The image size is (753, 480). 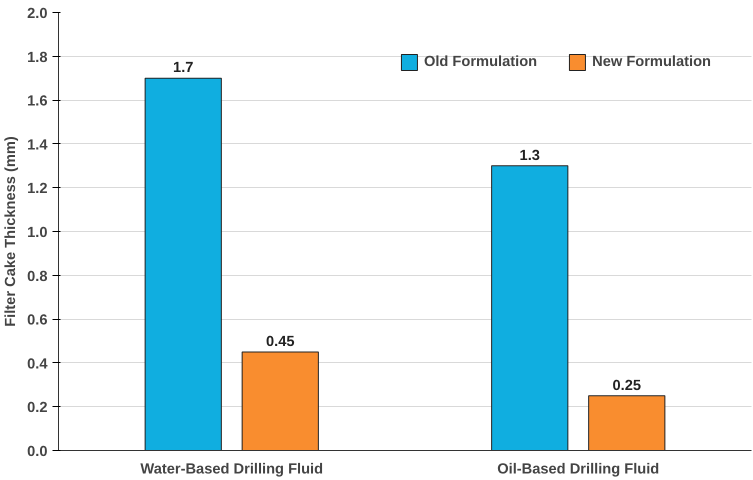 What do you see at coordinates (280, 342) in the screenshot?
I see `data-label: 0.45` at bounding box center [280, 342].